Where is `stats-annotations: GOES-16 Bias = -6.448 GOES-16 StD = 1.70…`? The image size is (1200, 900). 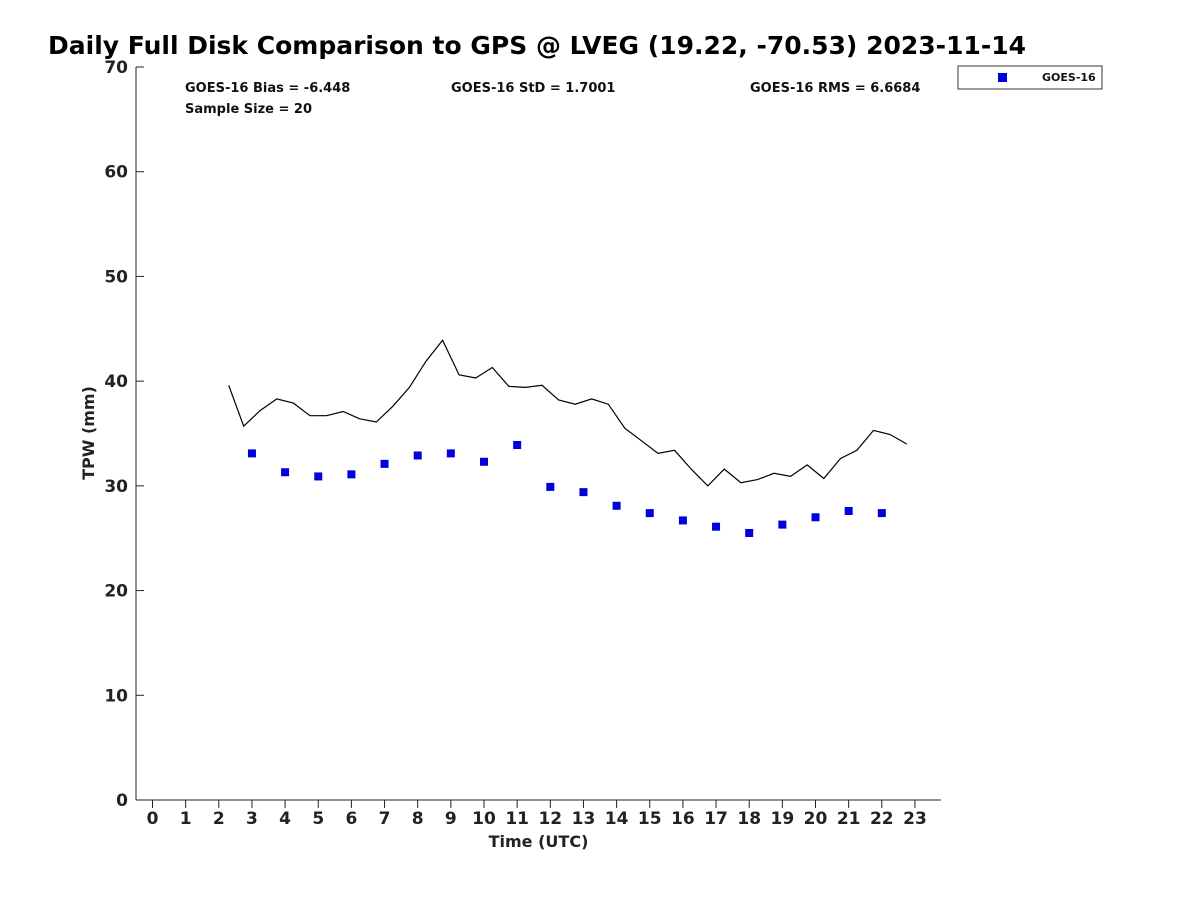 stats-annotations: GOES-16 Bias = -6.448 GOES-16 StD = 1.70… is located at coordinates (552, 99).